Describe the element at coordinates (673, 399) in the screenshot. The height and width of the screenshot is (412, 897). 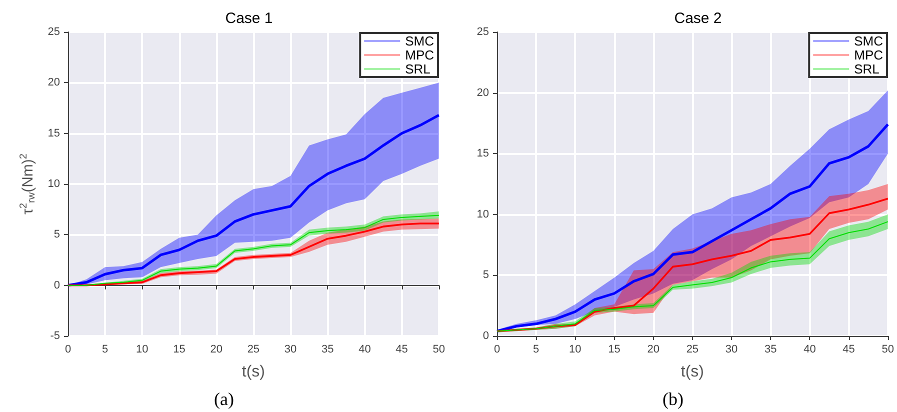
I see `text: (b)` at that location.